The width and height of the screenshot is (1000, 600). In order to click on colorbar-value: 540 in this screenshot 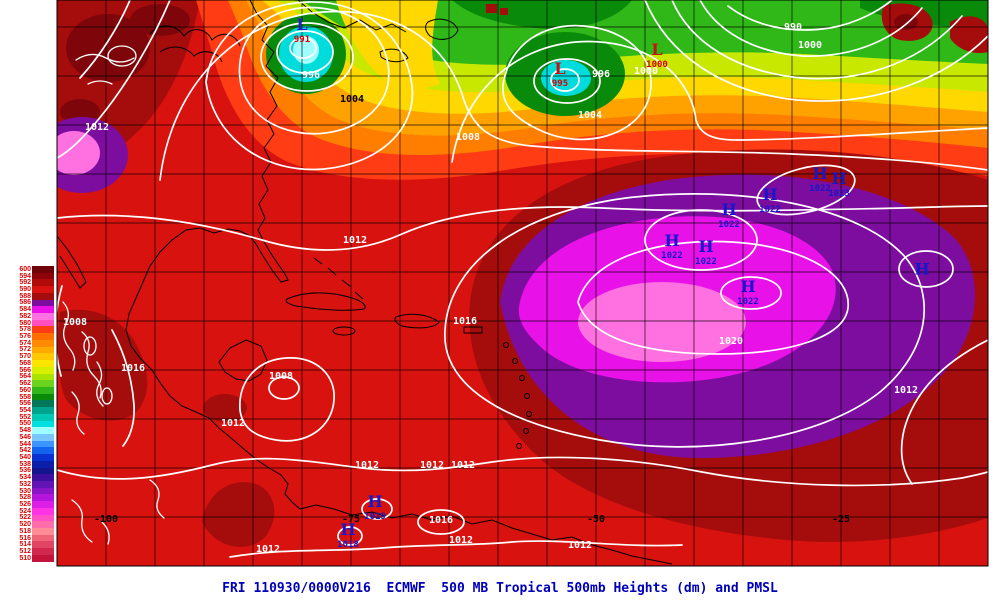, I will do `click(25, 457)`.